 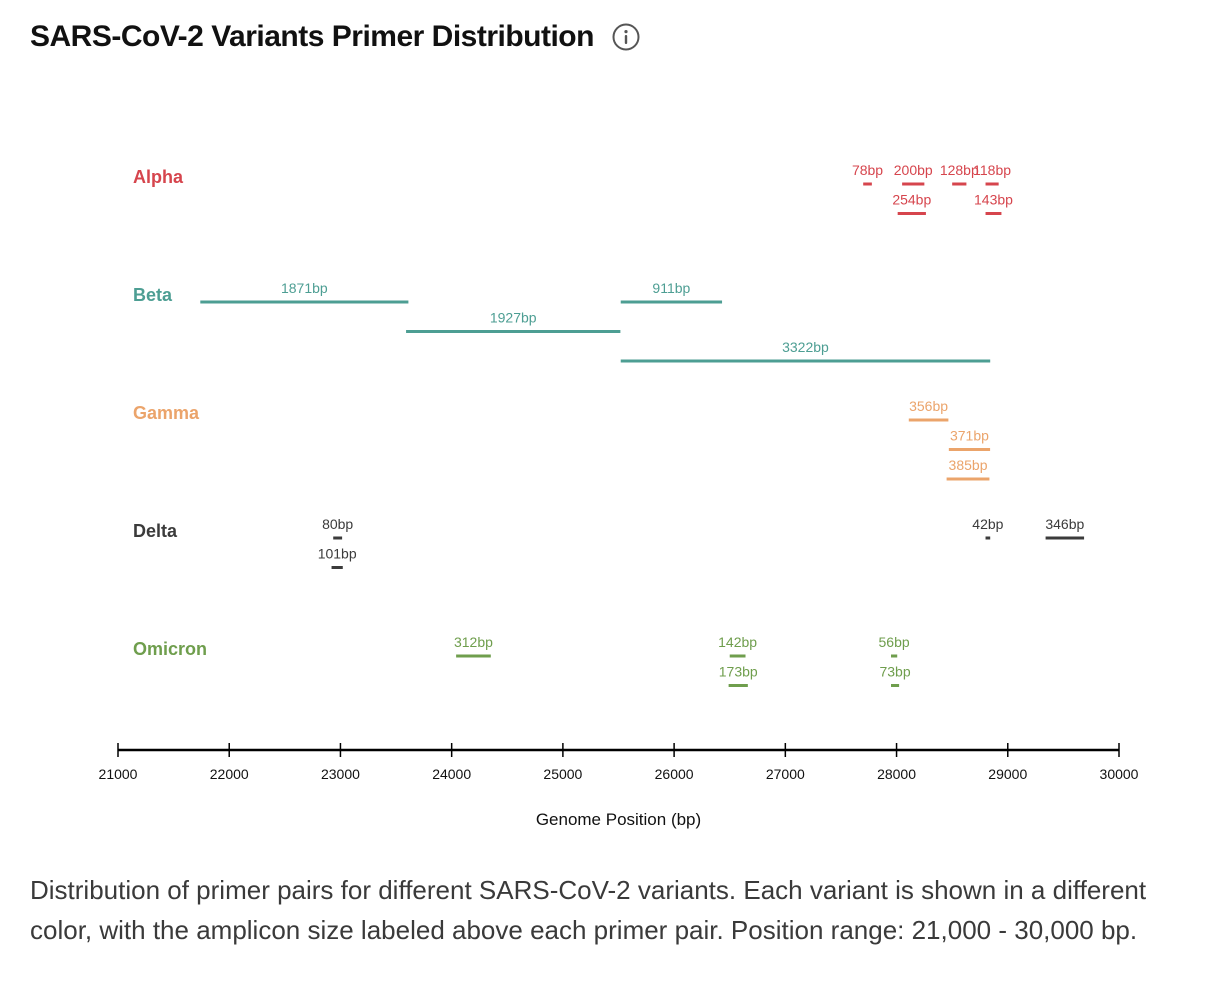 I want to click on amplicon-label-delta-0: 80bp, so click(x=337, y=524).